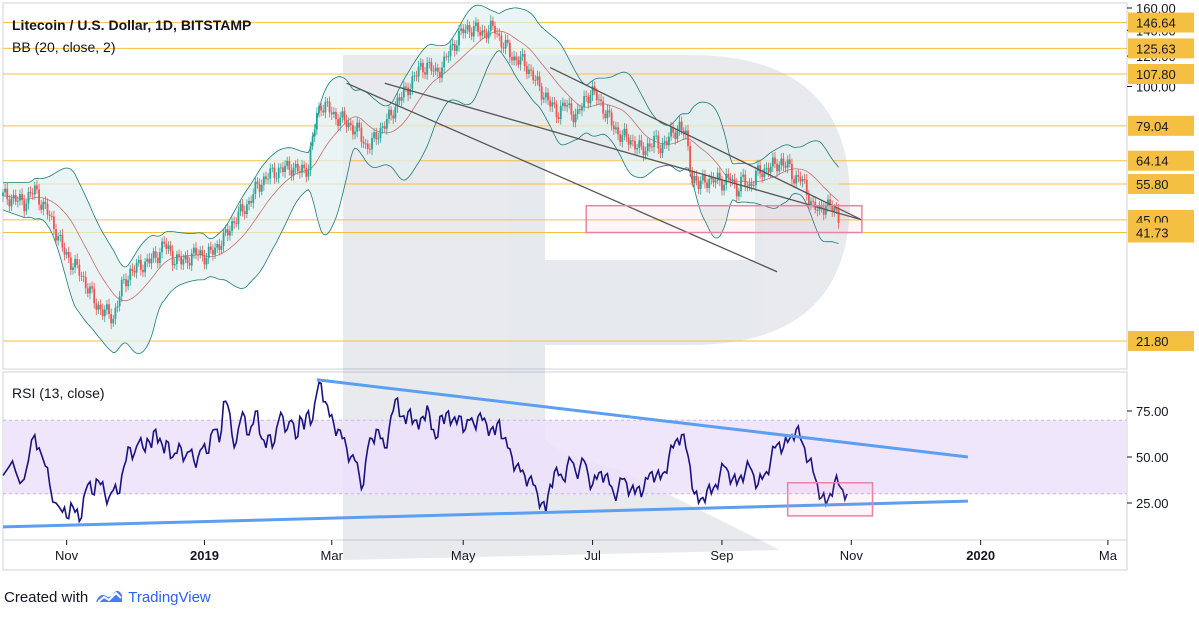 The width and height of the screenshot is (1199, 619). I want to click on rsi-tick-25.00: 25.00, so click(1152, 503).